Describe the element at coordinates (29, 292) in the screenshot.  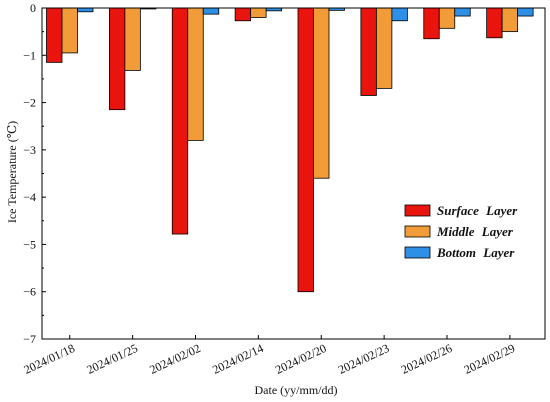
I see `y-tick-label: −6` at that location.